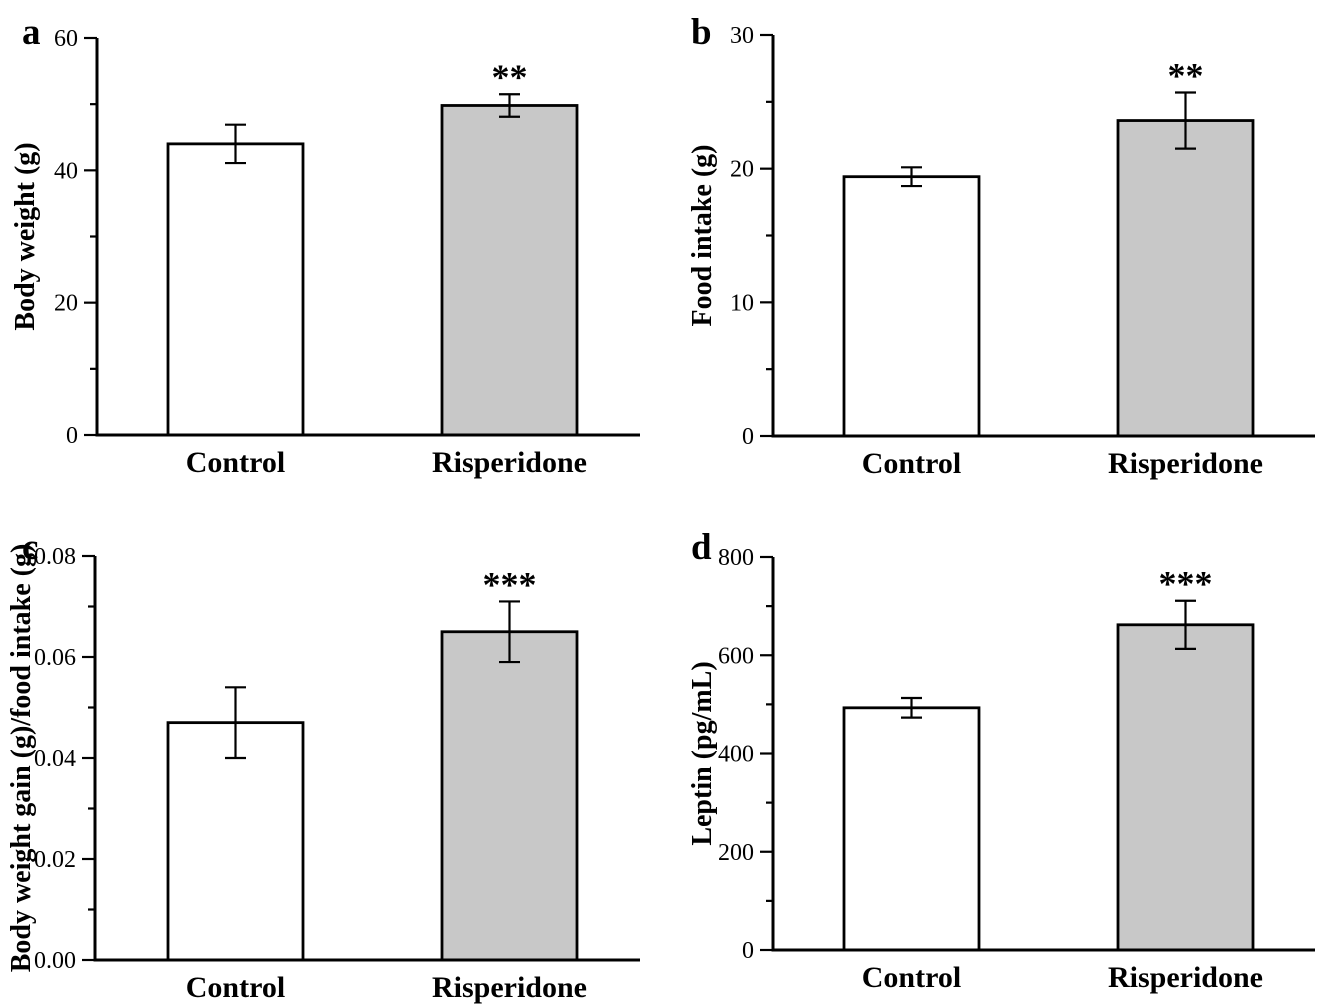 This screenshot has width=1330, height=1007. What do you see at coordinates (55, 658) in the screenshot?
I see `y-tick-label-panel-c: 0.06` at bounding box center [55, 658].